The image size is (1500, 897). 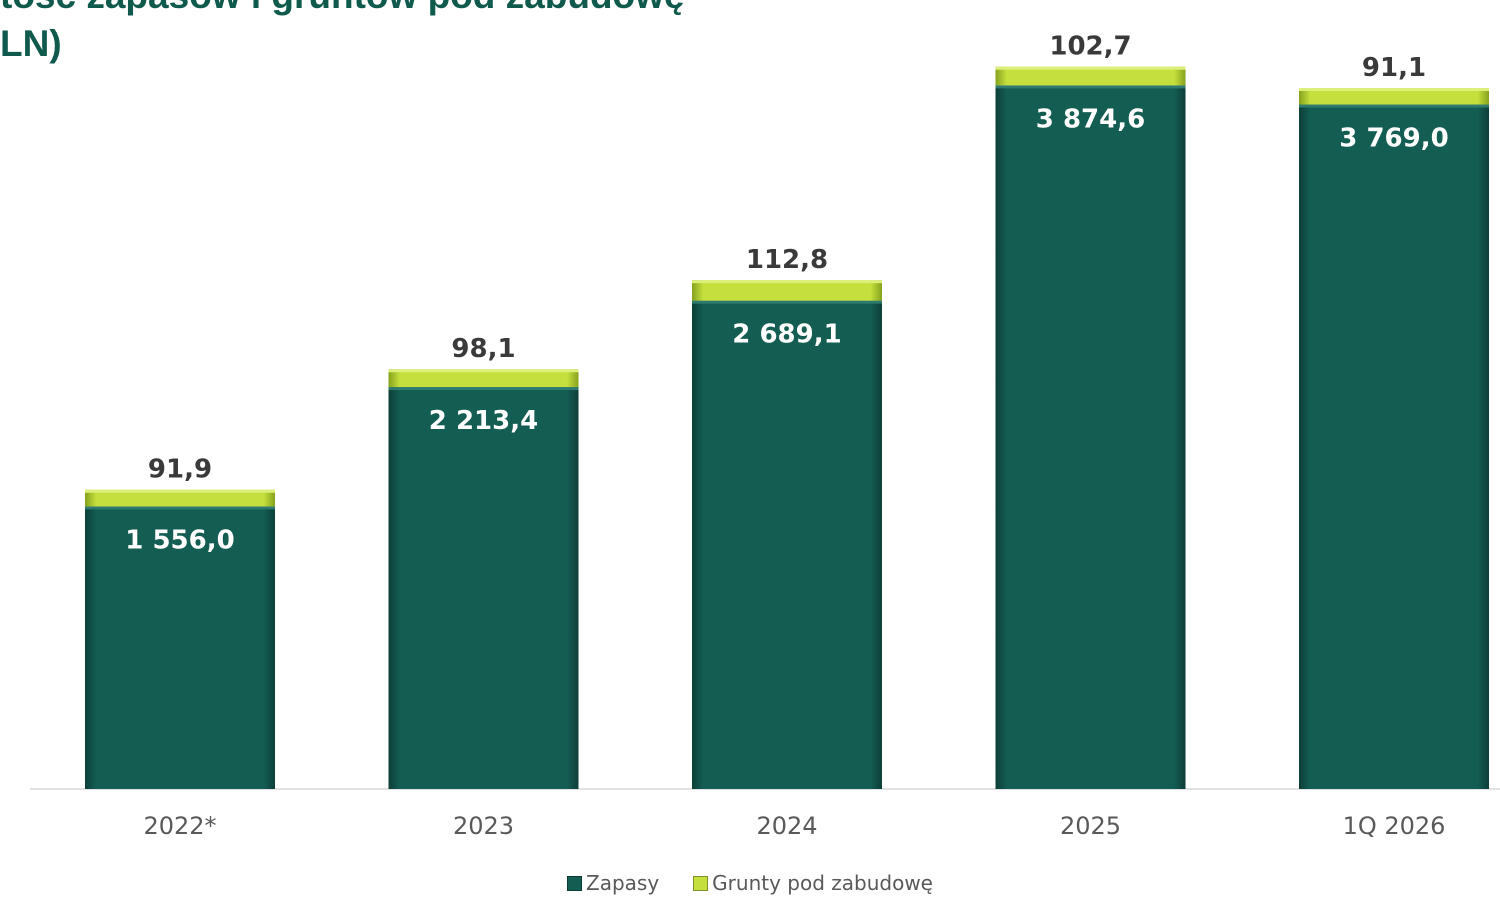 What do you see at coordinates (786, 826) in the screenshot?
I see `x-tick-label: 2024` at bounding box center [786, 826].